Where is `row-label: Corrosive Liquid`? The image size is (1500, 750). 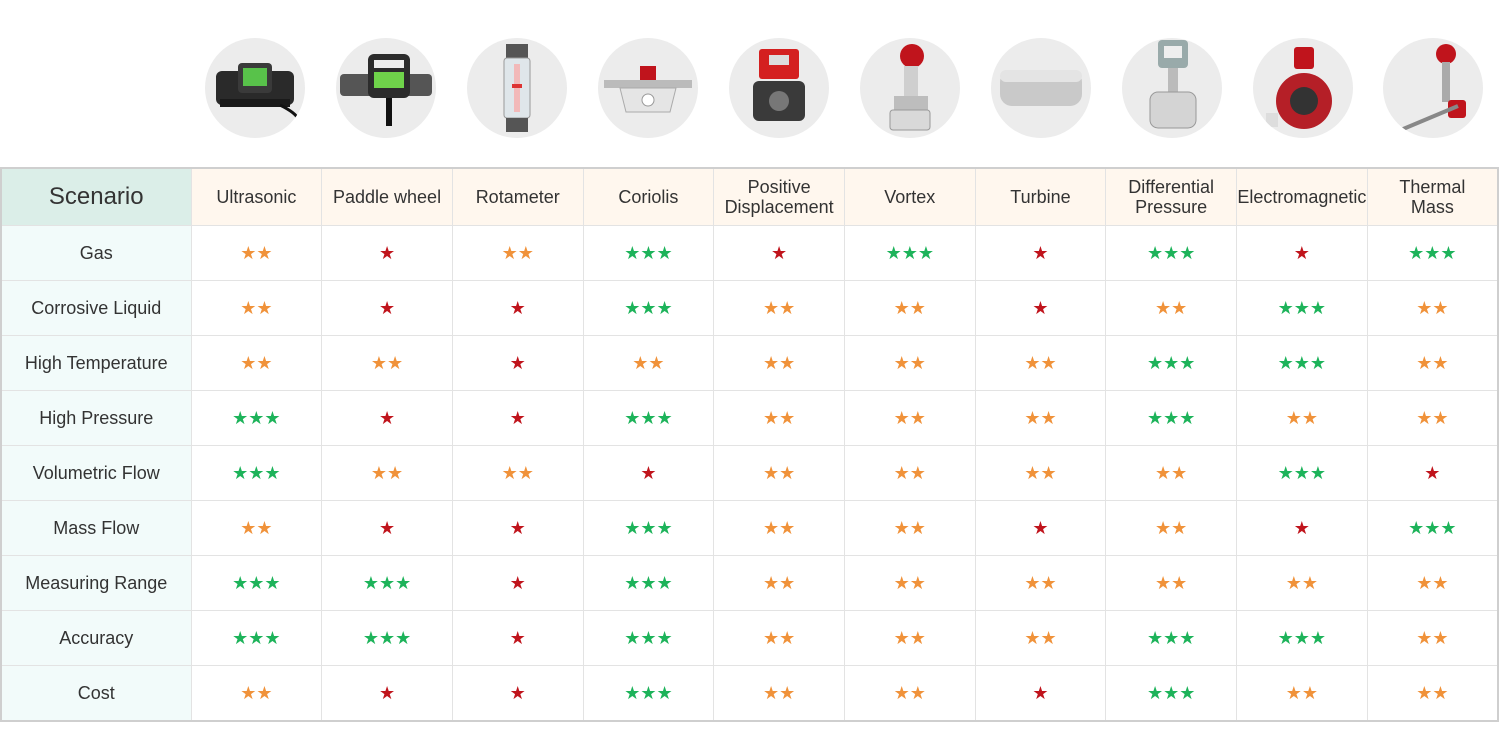
row-label: Corrosive Liquid is located at coordinates (96, 308).